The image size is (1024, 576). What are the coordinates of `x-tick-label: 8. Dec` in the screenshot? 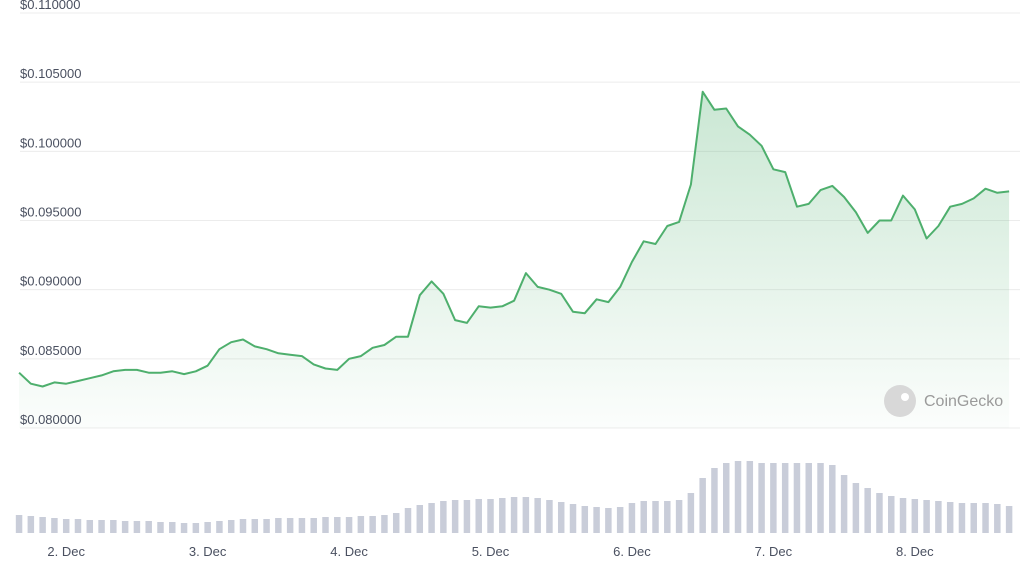 It's located at (915, 551).